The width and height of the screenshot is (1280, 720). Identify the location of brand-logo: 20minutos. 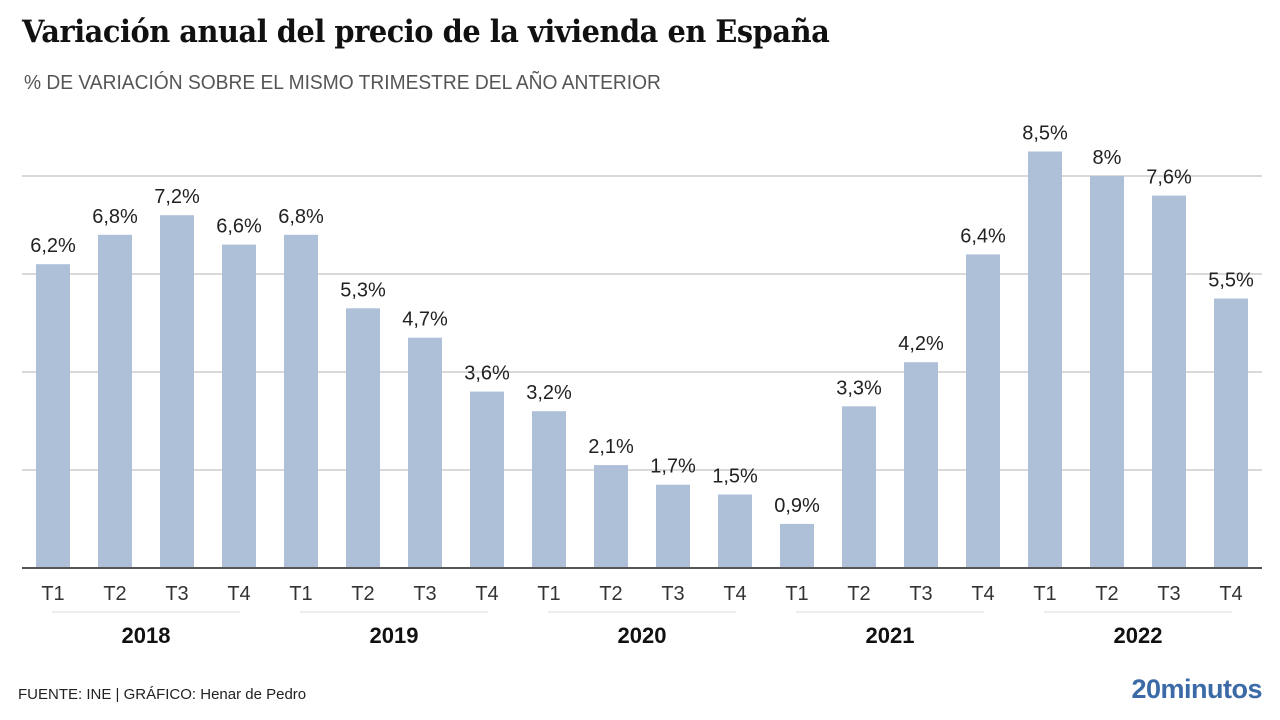
(1196, 689).